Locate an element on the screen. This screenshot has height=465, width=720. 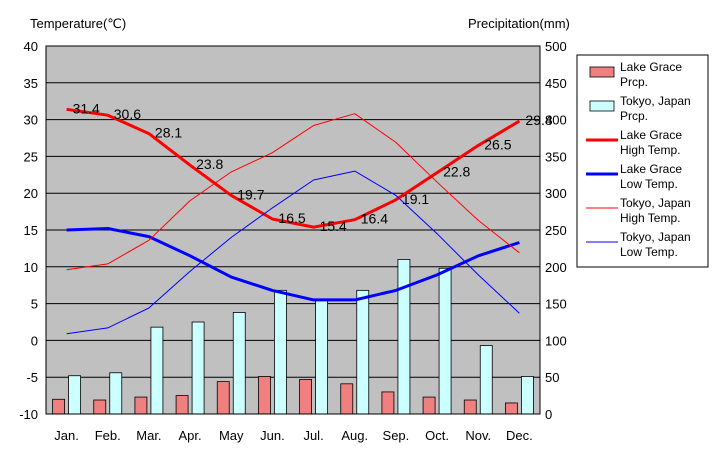
x-tick-label: Apr. is located at coordinates (190, 435).